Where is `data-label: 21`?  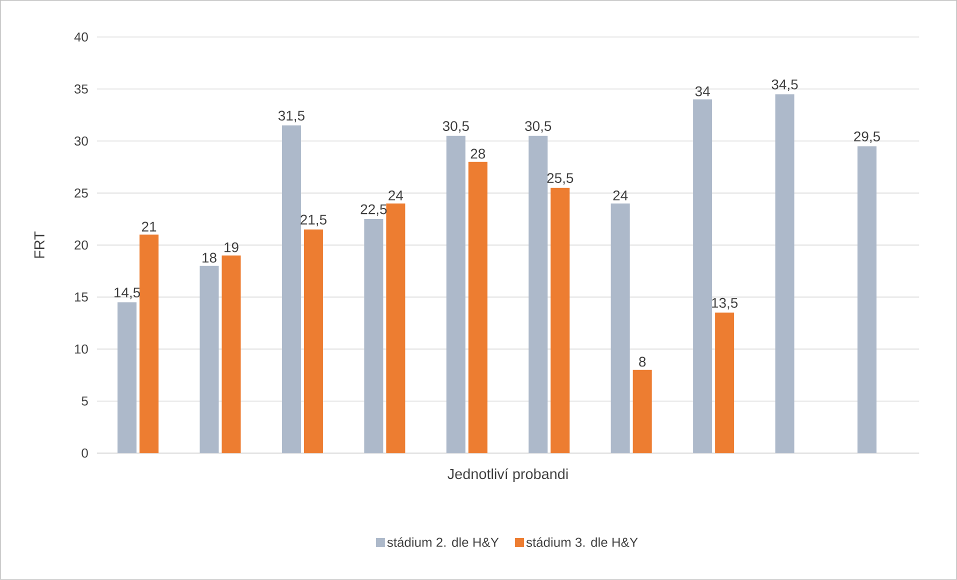
data-label: 21 is located at coordinates (149, 227).